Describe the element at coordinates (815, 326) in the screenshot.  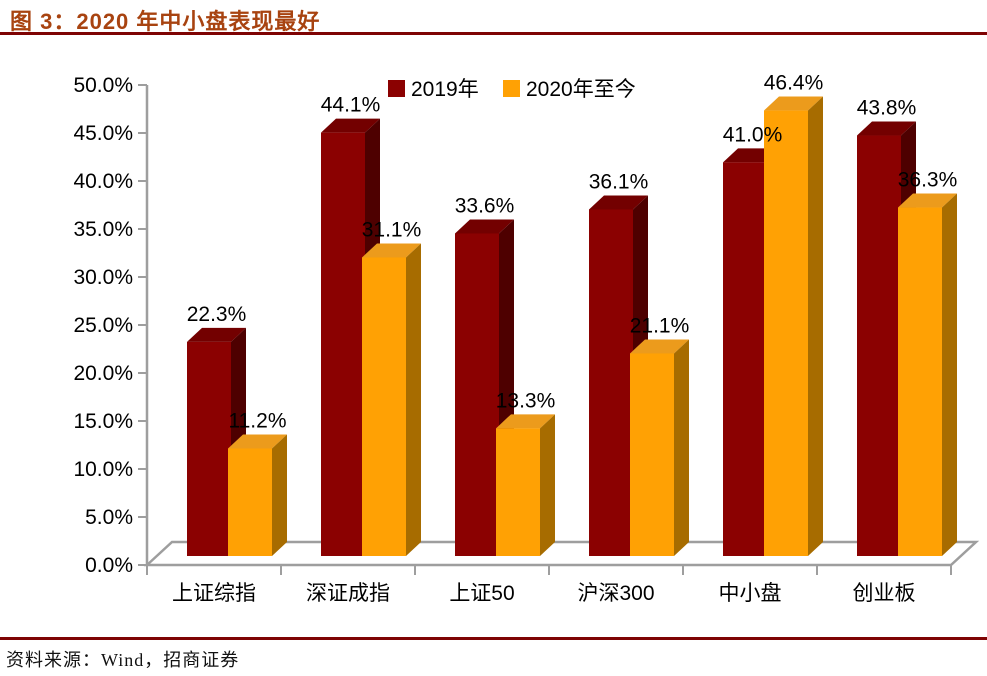
I see `bar-2020-4-side` at that location.